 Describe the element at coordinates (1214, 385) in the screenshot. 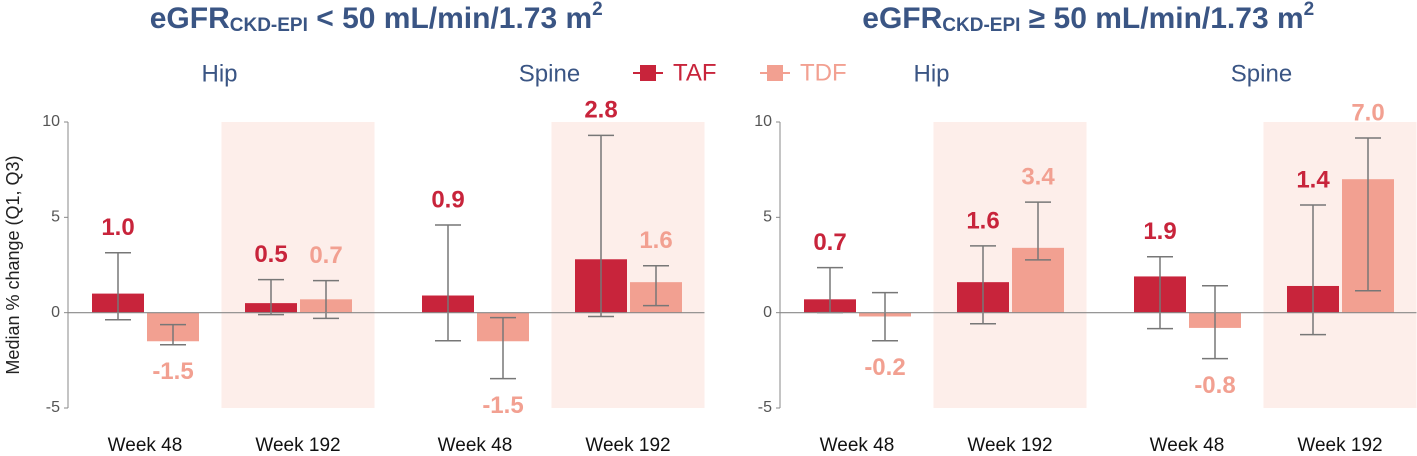

I see `value-label: -0.8` at that location.